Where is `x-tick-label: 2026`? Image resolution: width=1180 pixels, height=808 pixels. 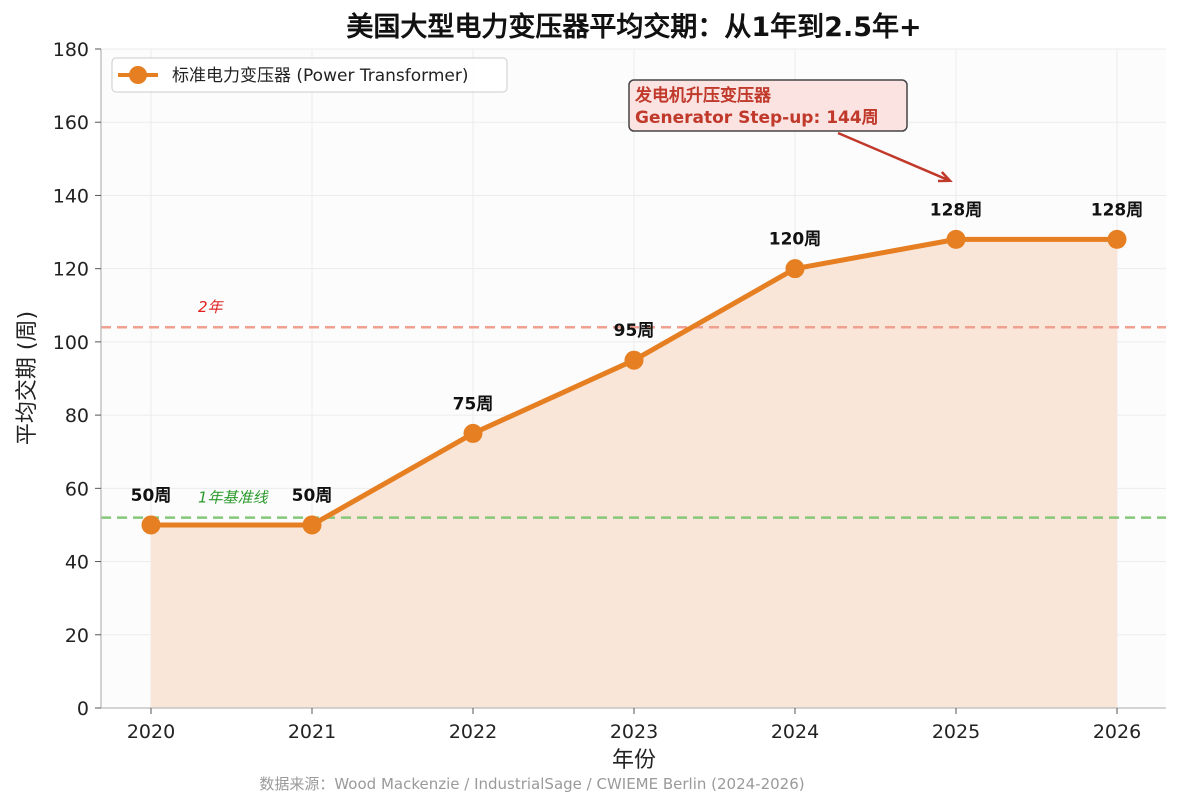
x-tick-label: 2026 is located at coordinates (1117, 732).